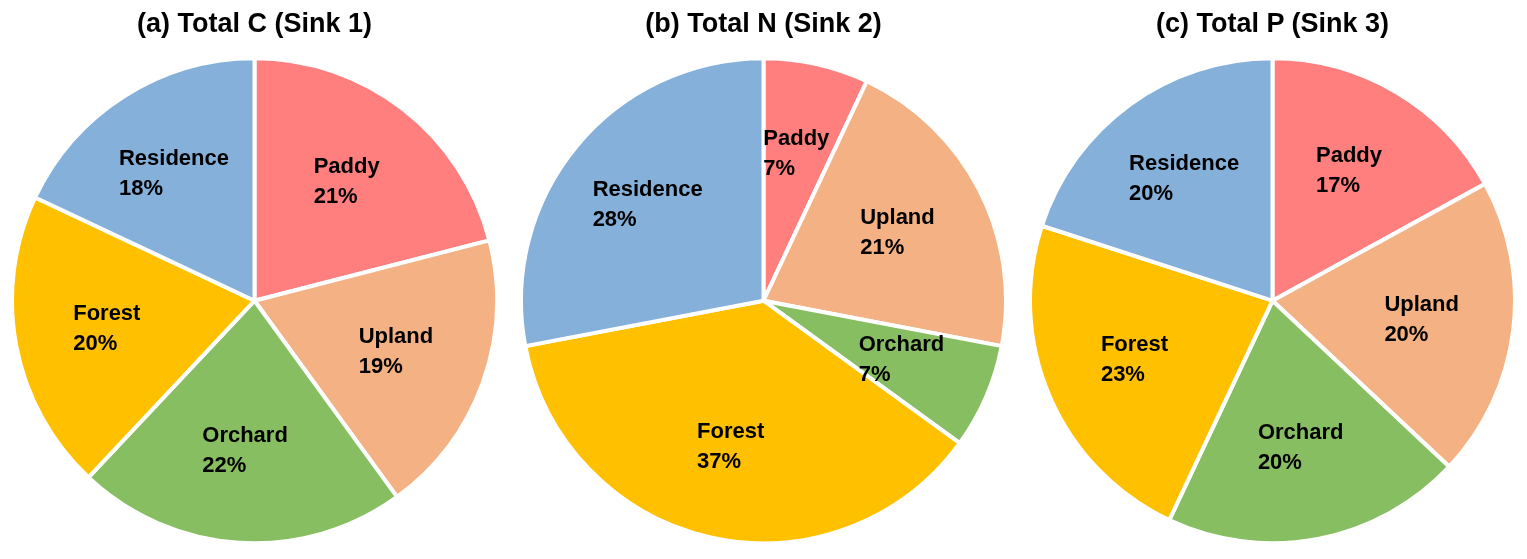 This screenshot has width=1527, height=559. What do you see at coordinates (254, 22) in the screenshot?
I see `chart-title: (a) Total C (Sink 1)` at bounding box center [254, 22].